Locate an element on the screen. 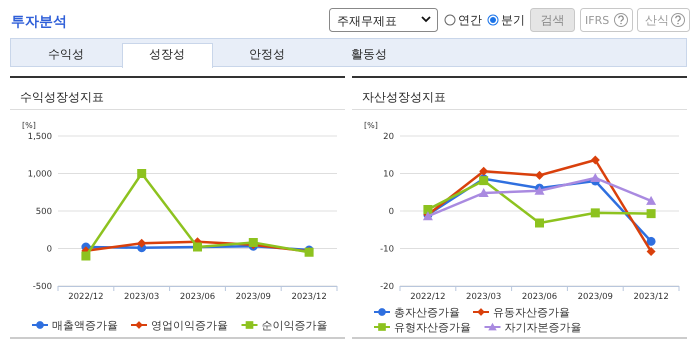 Image resolution: width=697 pixels, height=342 pixels. text: 연간 is located at coordinates (470, 20).